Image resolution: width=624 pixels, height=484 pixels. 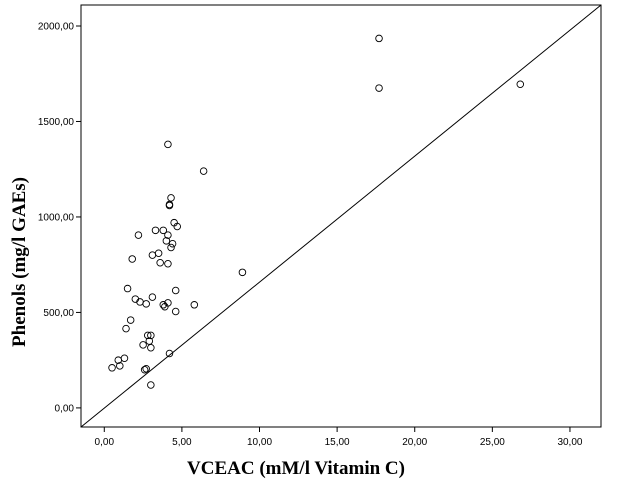 I want to click on y-tick-label: 0,00, so click(x=65, y=408).